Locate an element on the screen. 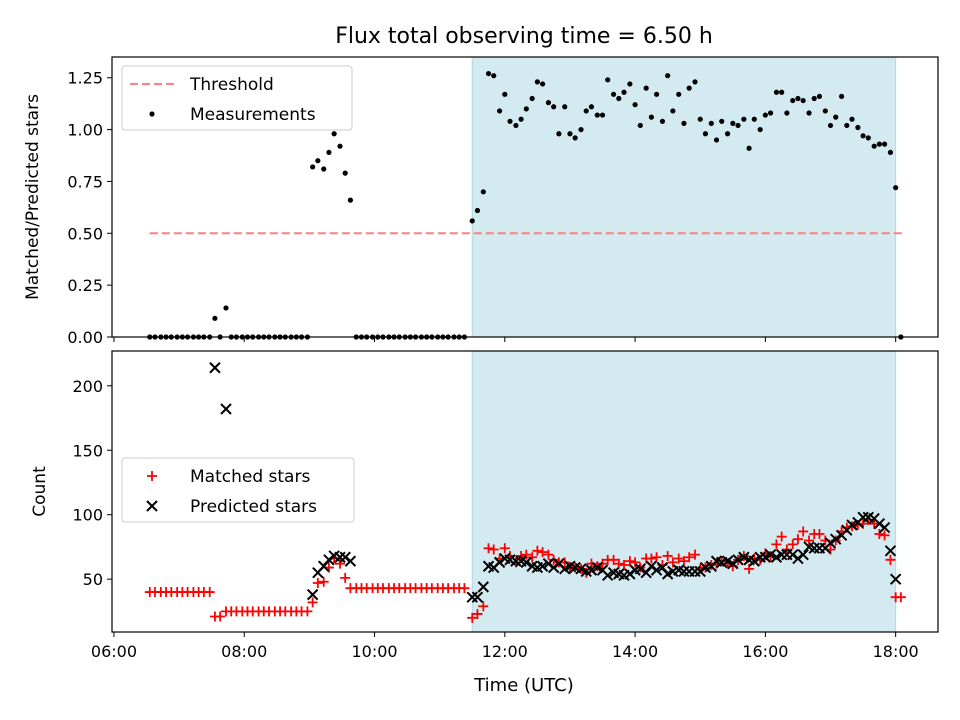 This screenshot has width=960, height=720. legend: Threshold Measurements is located at coordinates (237, 98).